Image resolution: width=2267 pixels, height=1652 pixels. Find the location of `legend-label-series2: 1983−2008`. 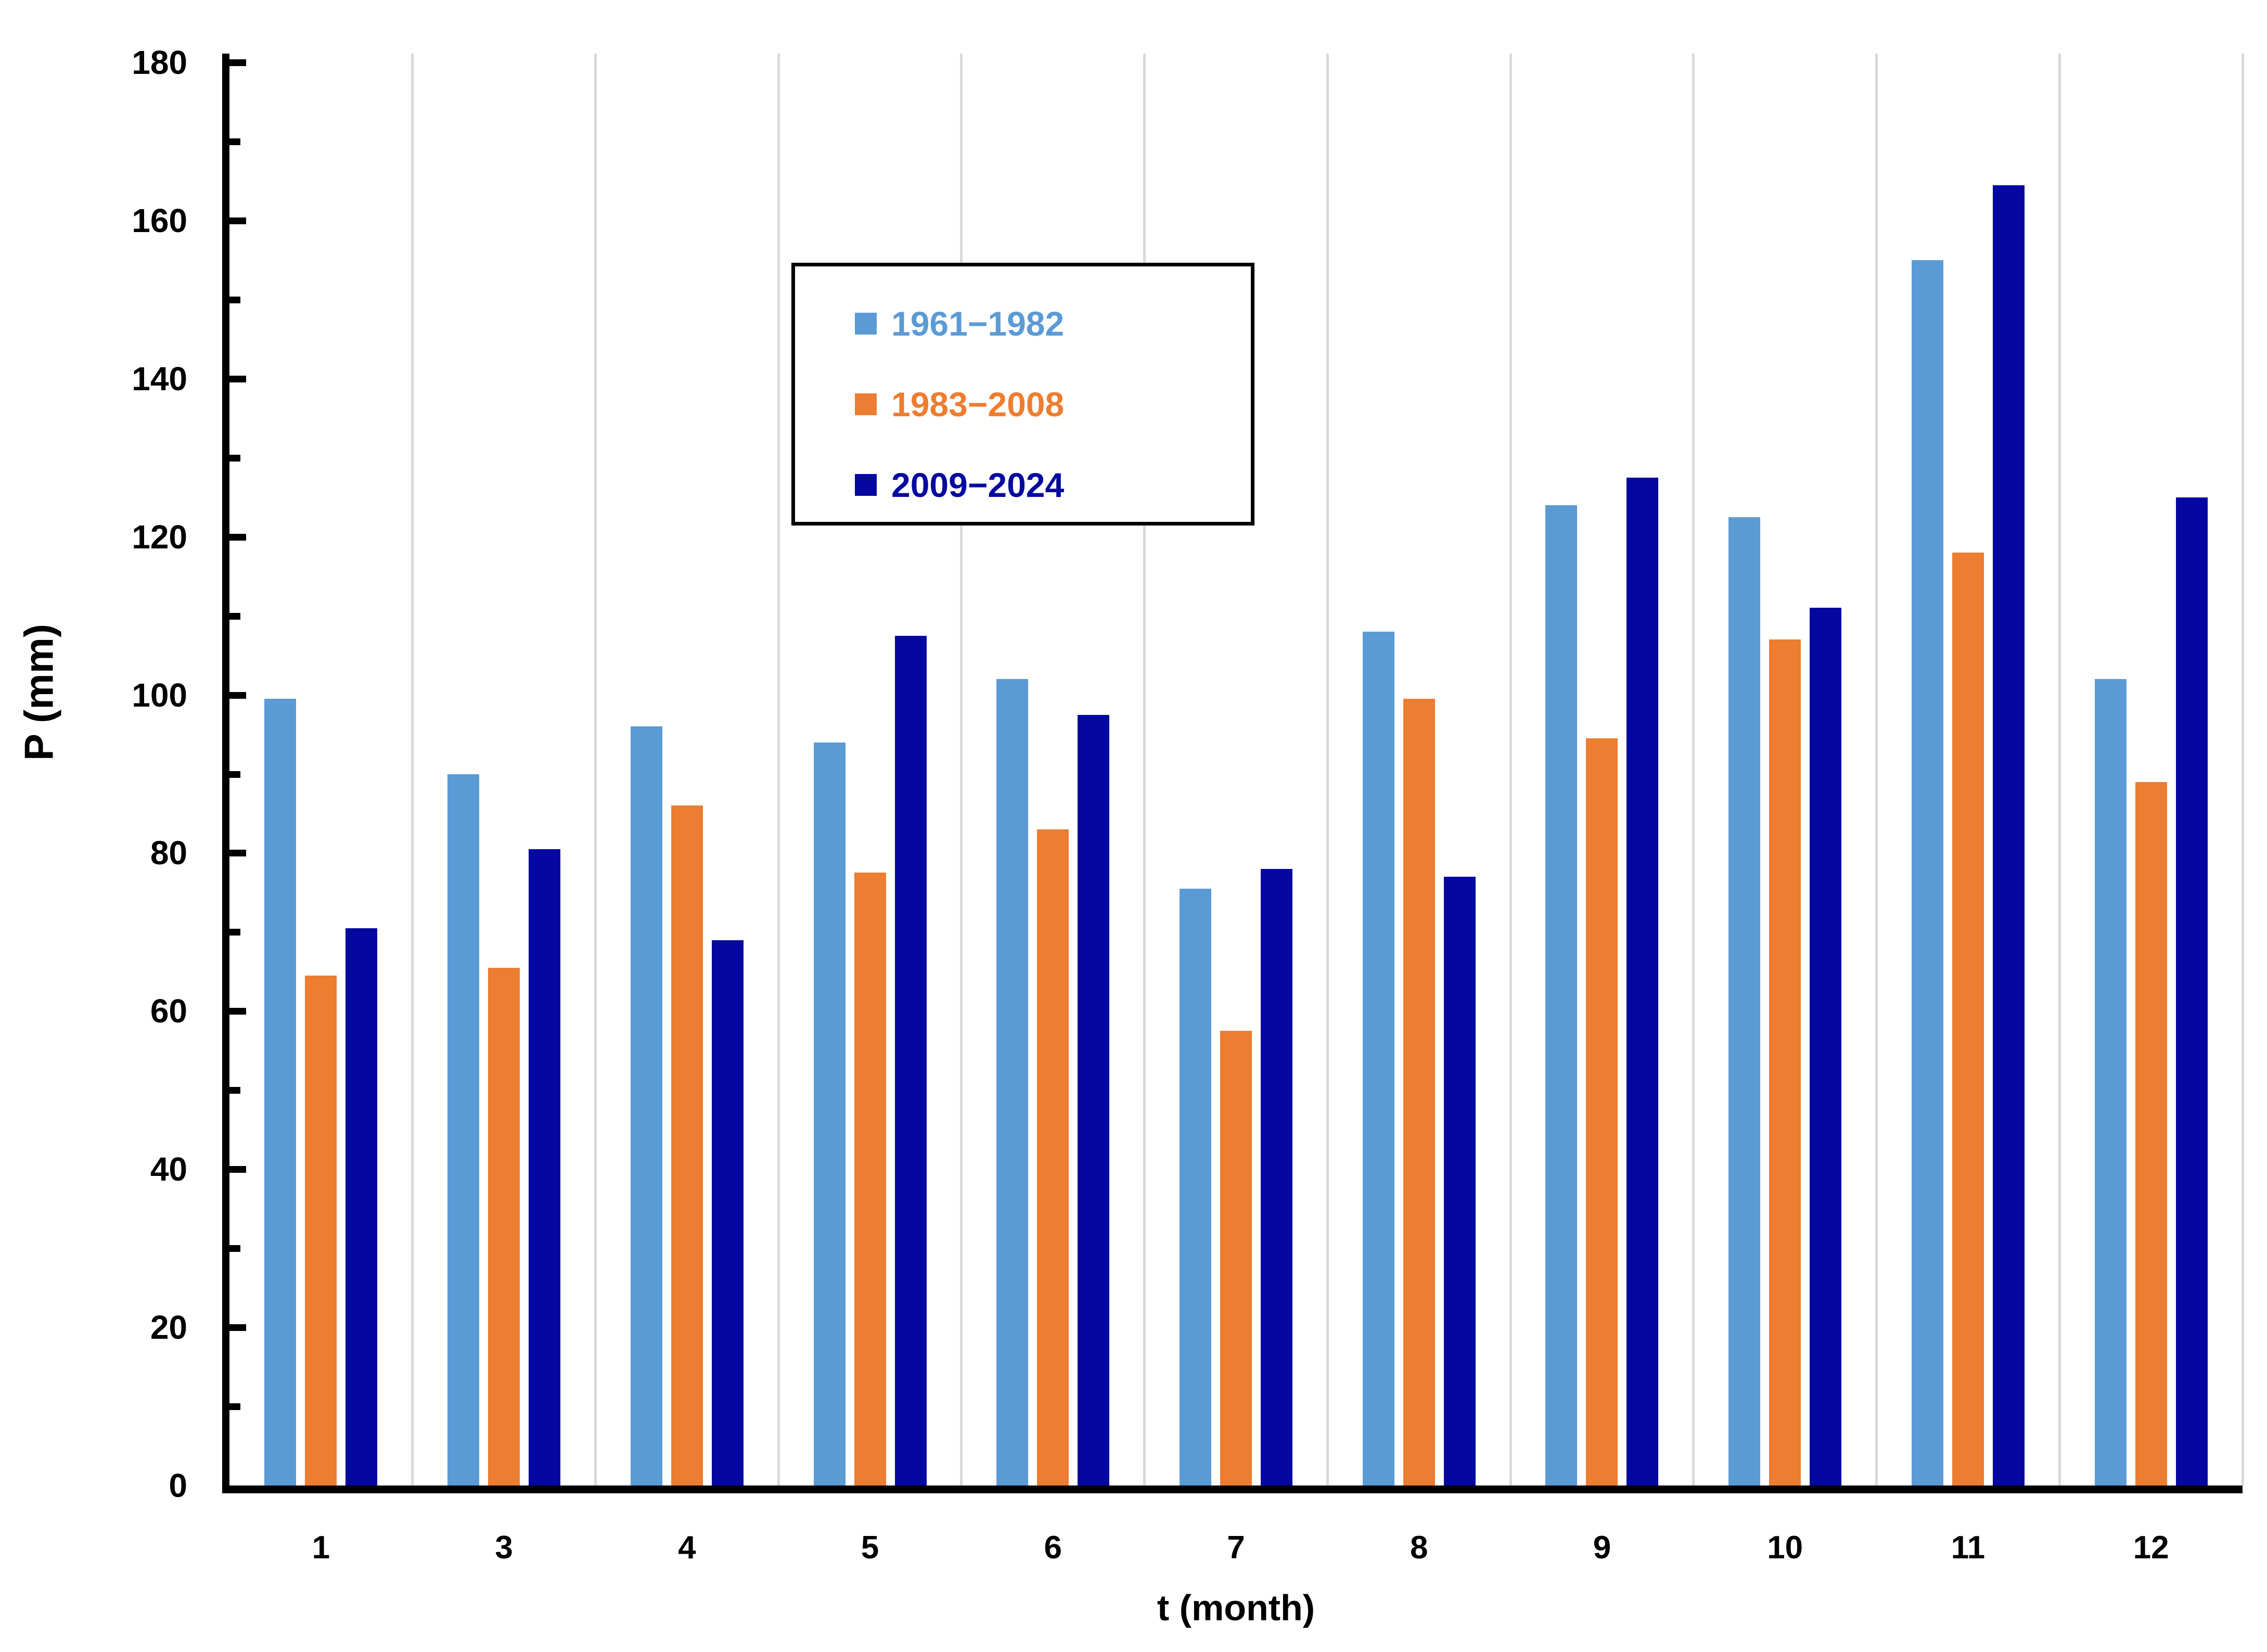

legend-label-series2: 1983−2008 is located at coordinates (978, 404).